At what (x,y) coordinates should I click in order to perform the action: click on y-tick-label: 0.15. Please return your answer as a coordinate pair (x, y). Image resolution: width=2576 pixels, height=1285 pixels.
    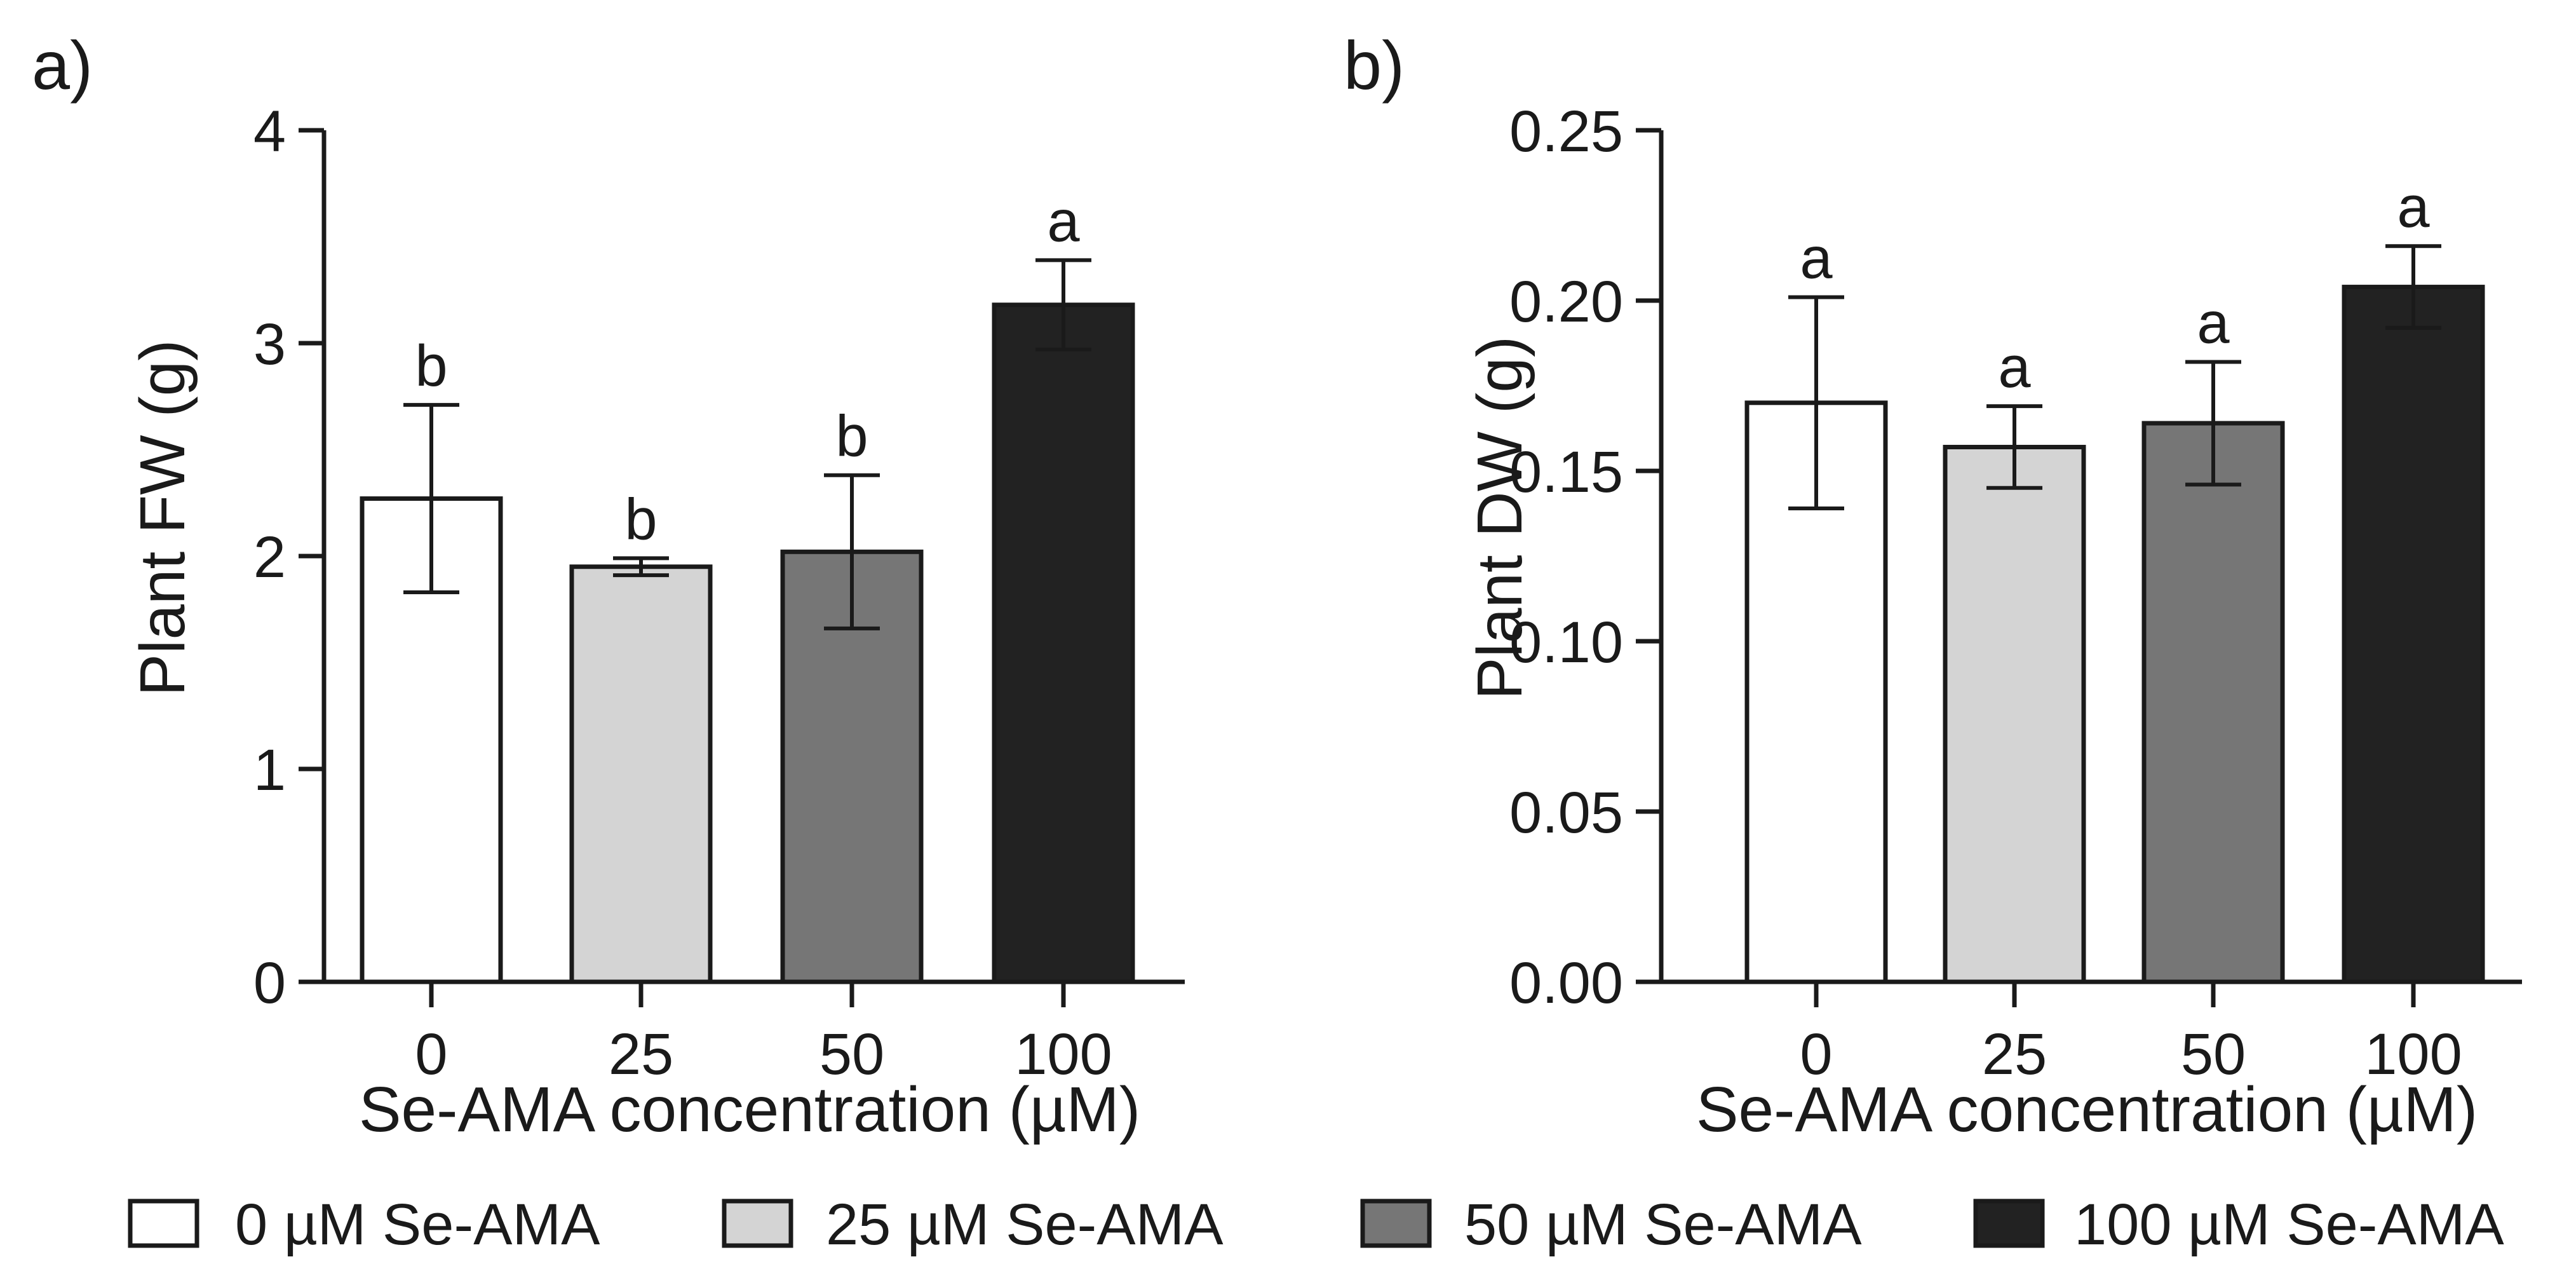
    Looking at the image, I should click on (1566, 473).